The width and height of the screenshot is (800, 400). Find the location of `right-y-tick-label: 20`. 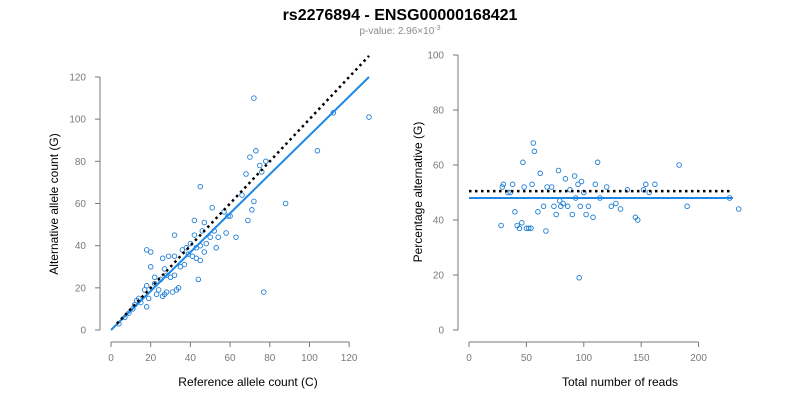

right-y-tick-label: 20 is located at coordinates (439, 276).